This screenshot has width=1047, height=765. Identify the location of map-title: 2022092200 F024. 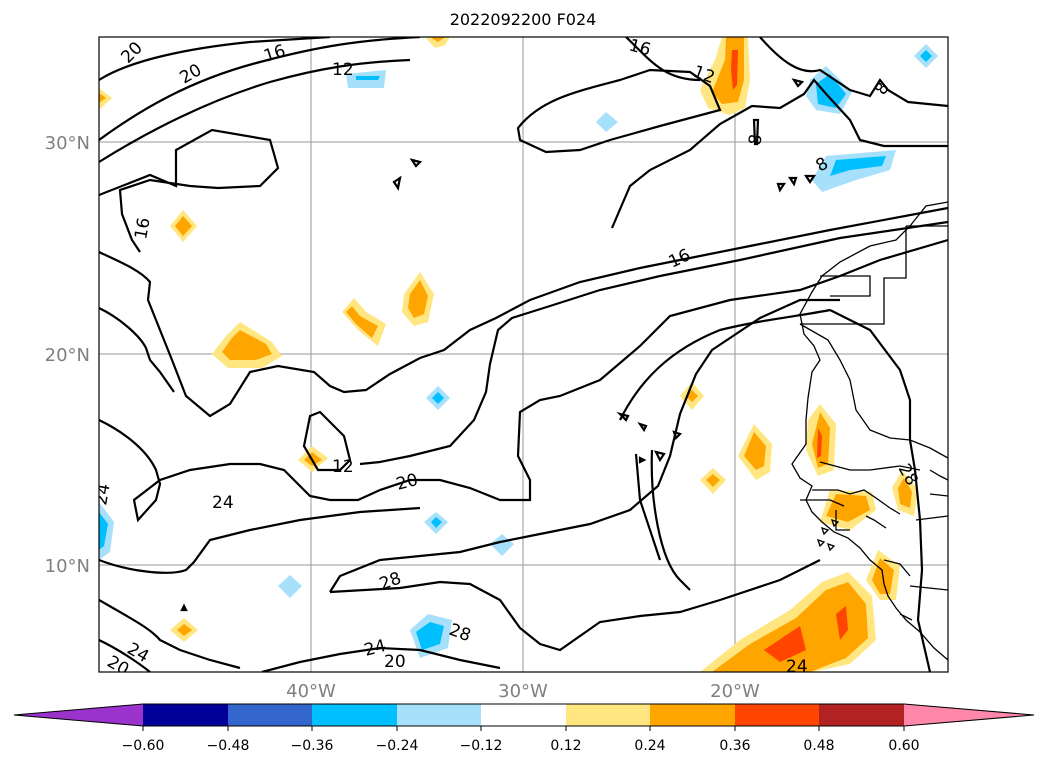
(523, 19).